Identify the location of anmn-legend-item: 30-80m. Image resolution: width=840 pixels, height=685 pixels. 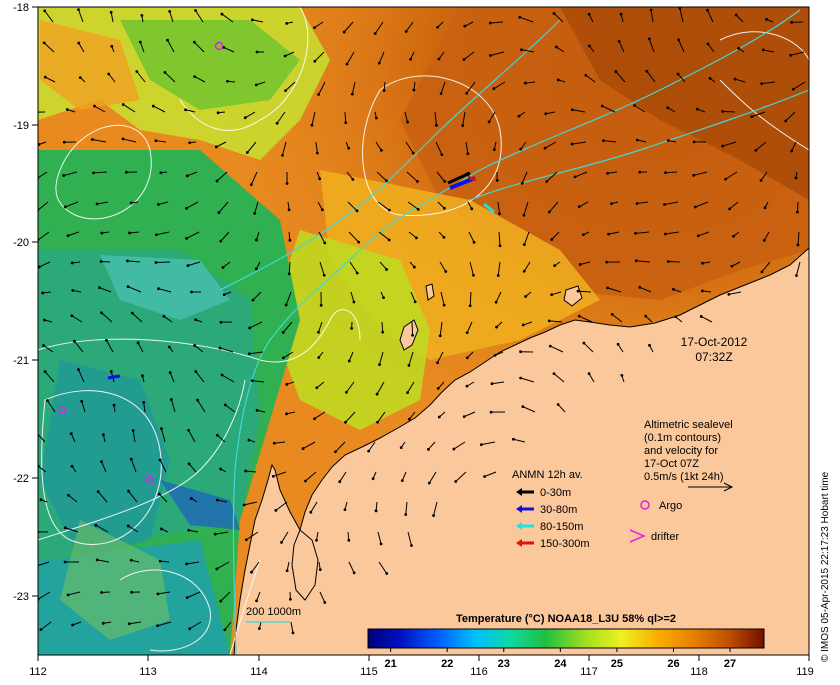
(558, 510).